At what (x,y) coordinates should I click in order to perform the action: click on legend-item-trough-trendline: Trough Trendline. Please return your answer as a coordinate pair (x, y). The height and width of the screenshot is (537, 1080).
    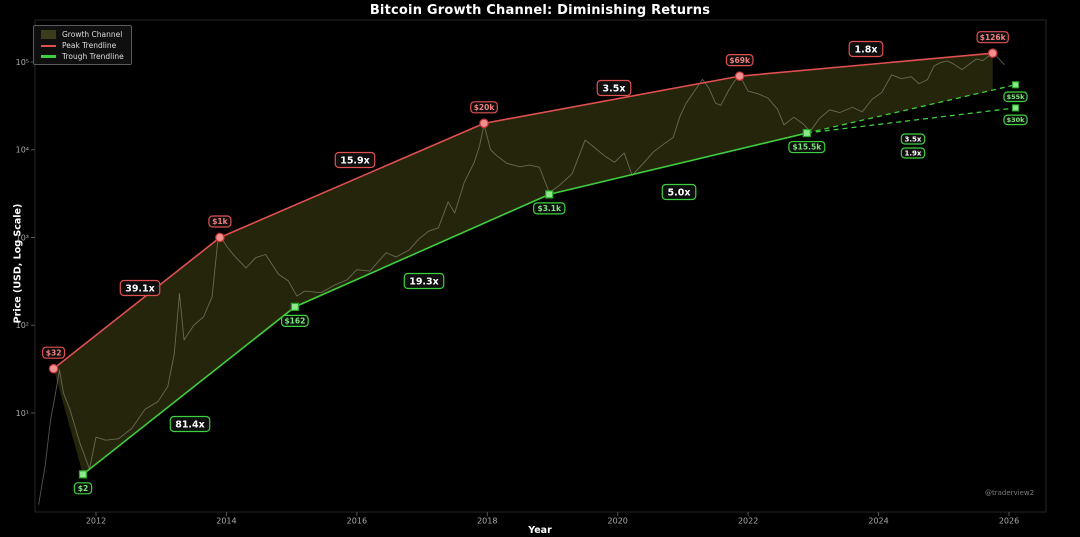
    Looking at the image, I should click on (82, 56).